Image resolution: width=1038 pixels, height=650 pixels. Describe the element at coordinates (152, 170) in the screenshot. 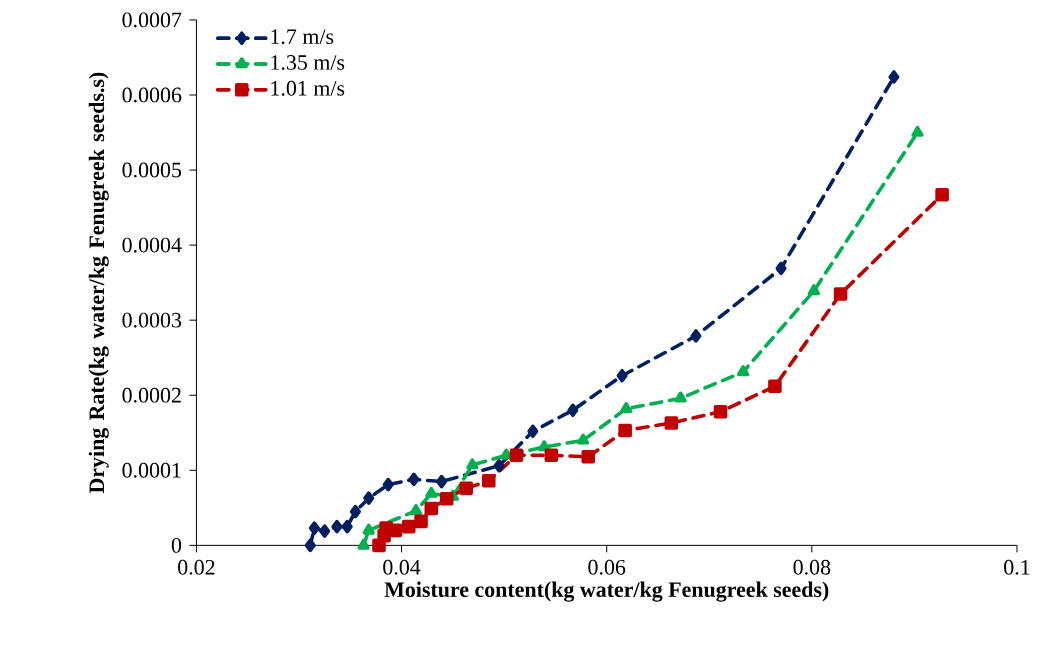

I see `y-tick-label: 0.0005` at that location.